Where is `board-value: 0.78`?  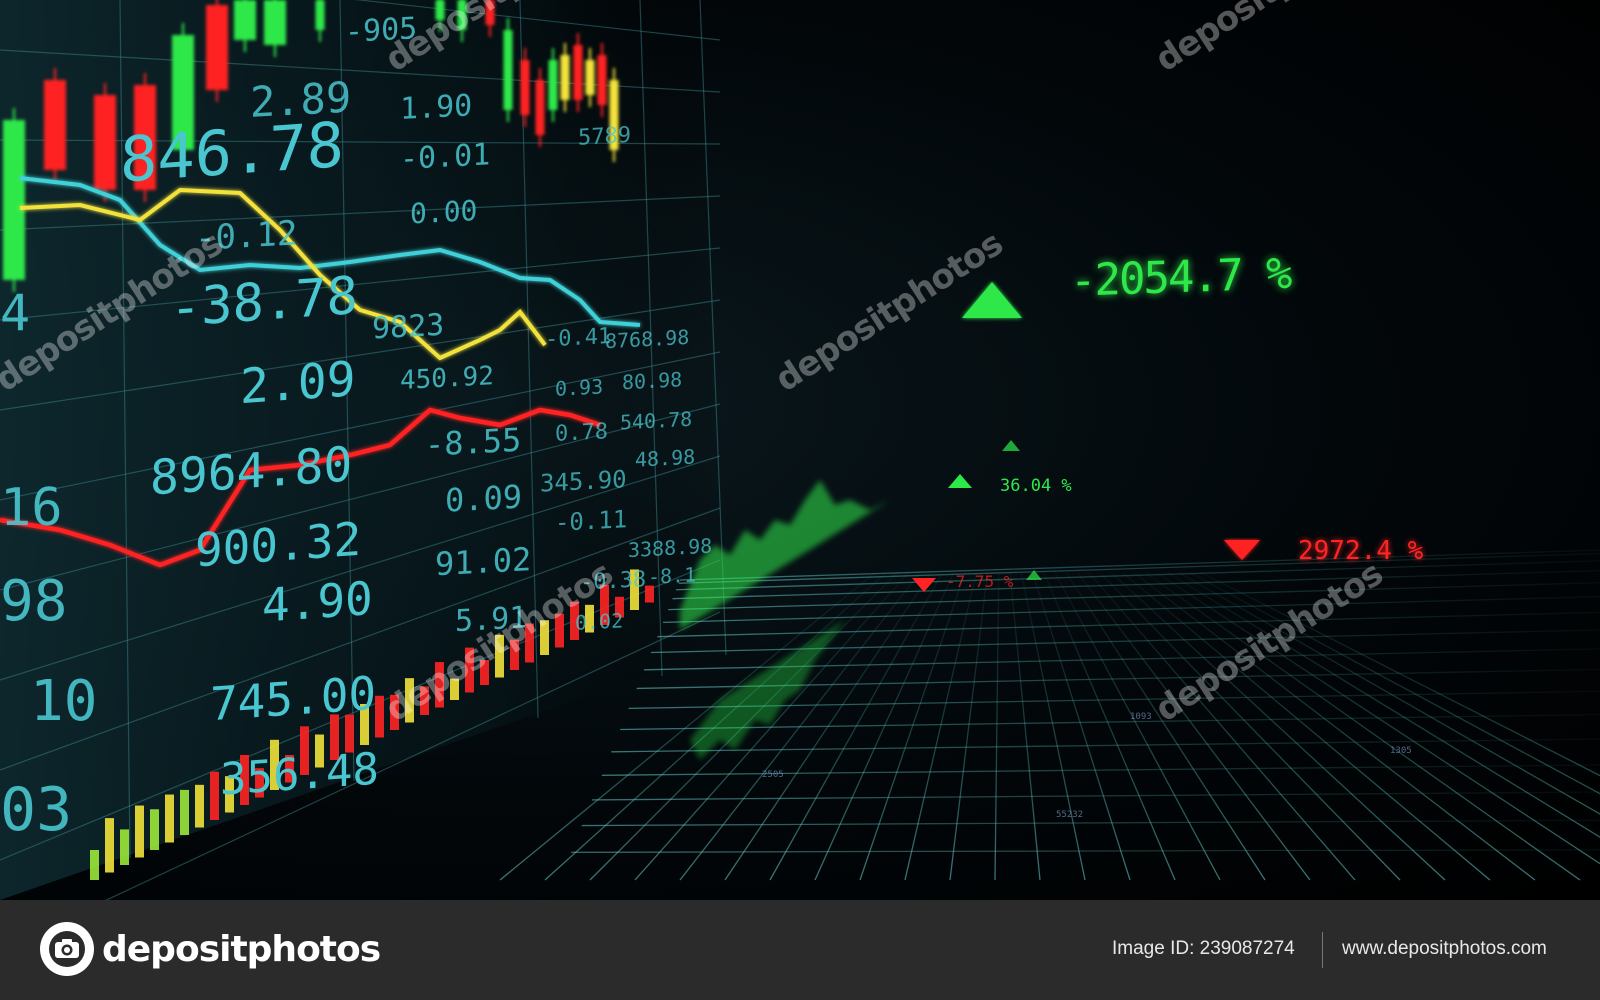
board-value: 0.78 is located at coordinates (581, 433).